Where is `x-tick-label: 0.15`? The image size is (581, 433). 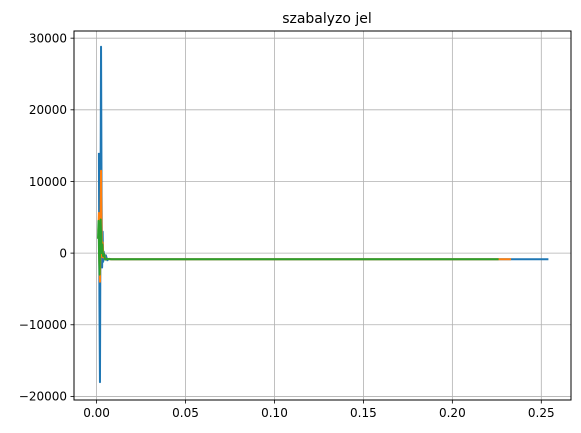
x-tick-label: 0.15 is located at coordinates (363, 413).